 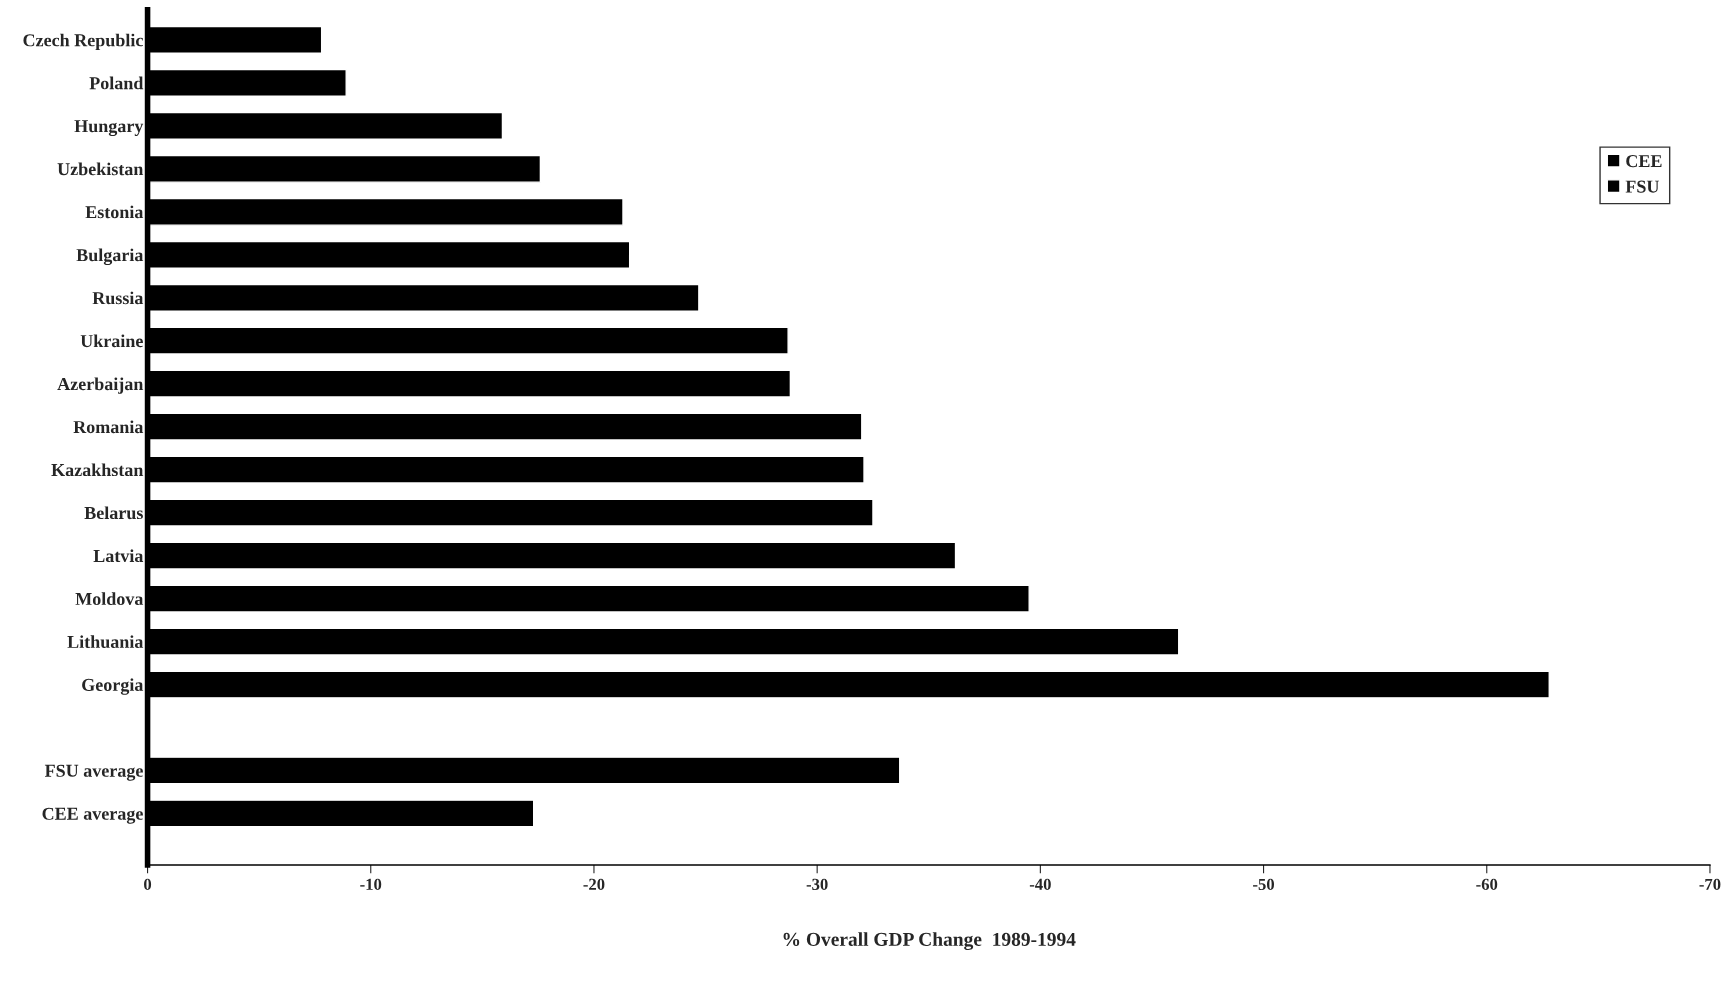 I want to click on x-tick-label: 0, so click(x=148, y=884).